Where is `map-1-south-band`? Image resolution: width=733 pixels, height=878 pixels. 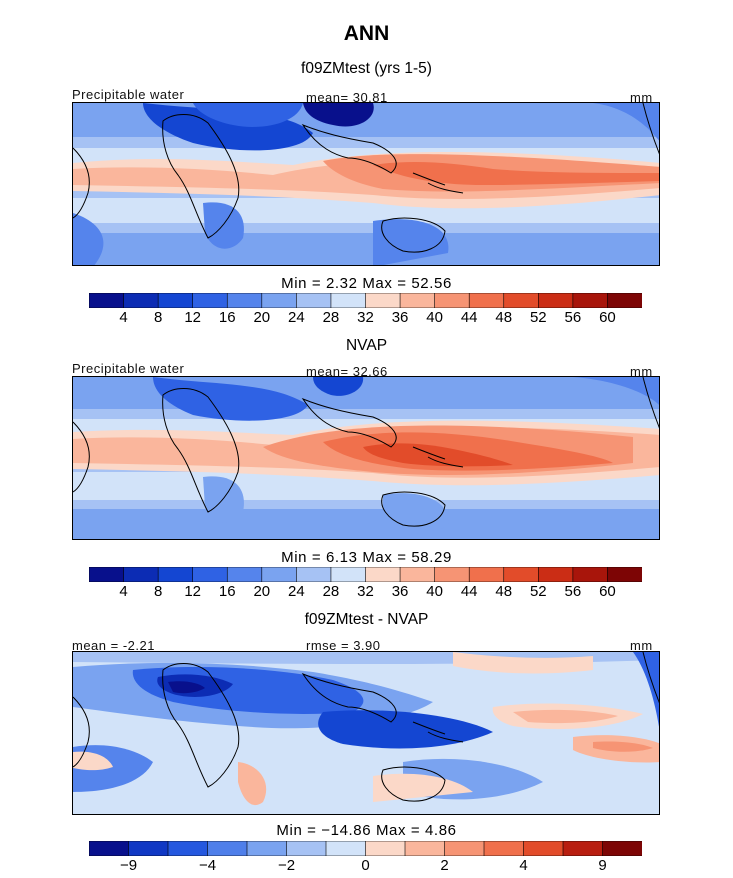
map-1-south-band is located at coordinates (366, 249).